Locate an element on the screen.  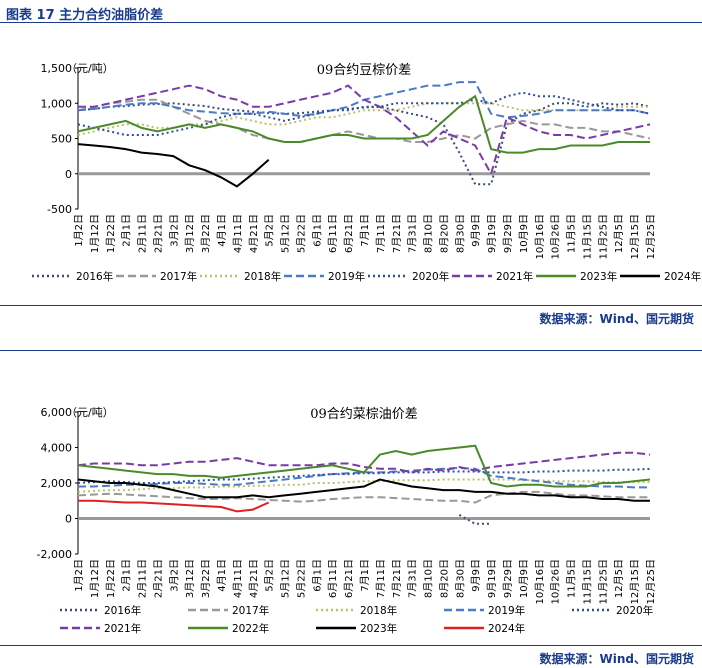
y-tick-label: 6,000 is located at coordinates (57, 412).